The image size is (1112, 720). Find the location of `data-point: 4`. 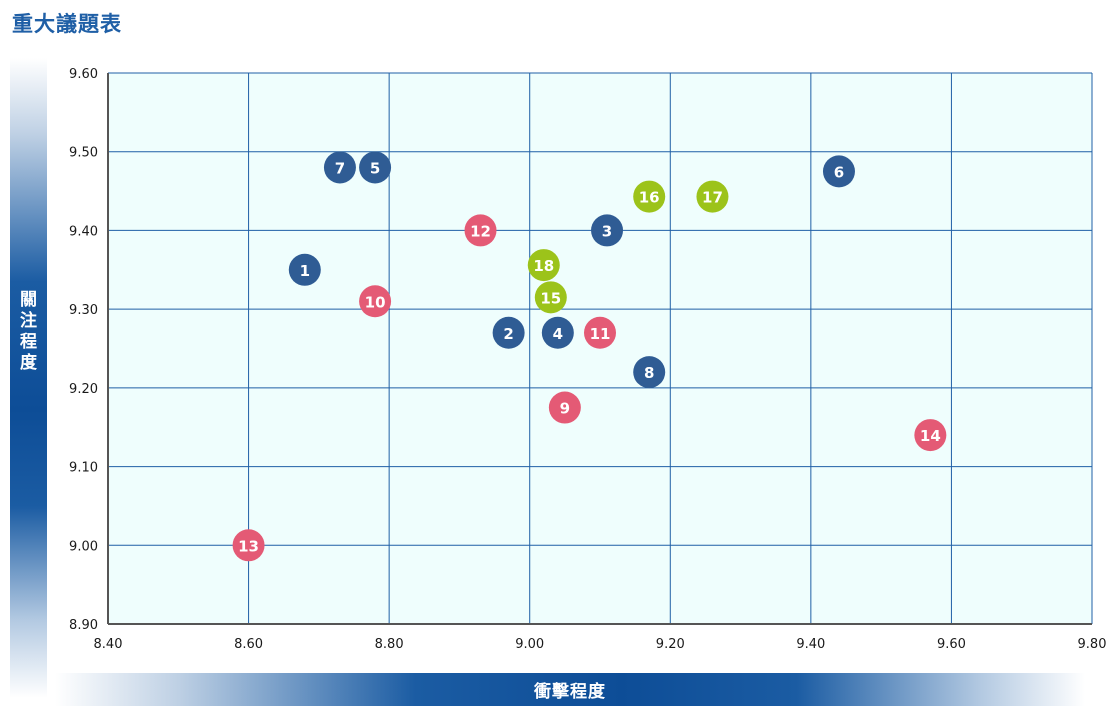

data-point: 4 is located at coordinates (557, 332).